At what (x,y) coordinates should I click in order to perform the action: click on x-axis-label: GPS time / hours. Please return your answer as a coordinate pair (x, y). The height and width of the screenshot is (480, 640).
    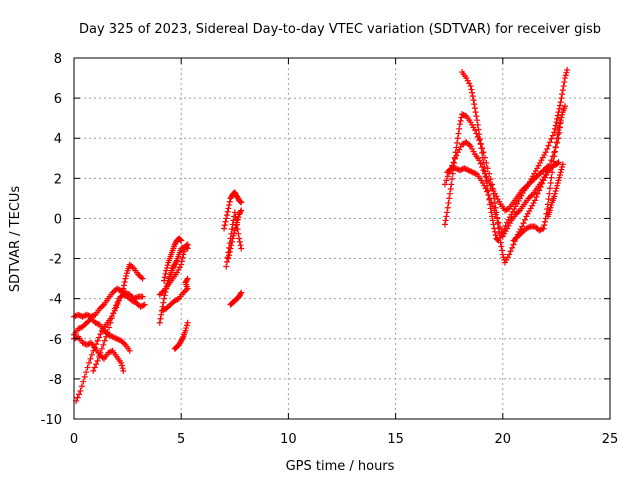
    Looking at the image, I should click on (340, 466).